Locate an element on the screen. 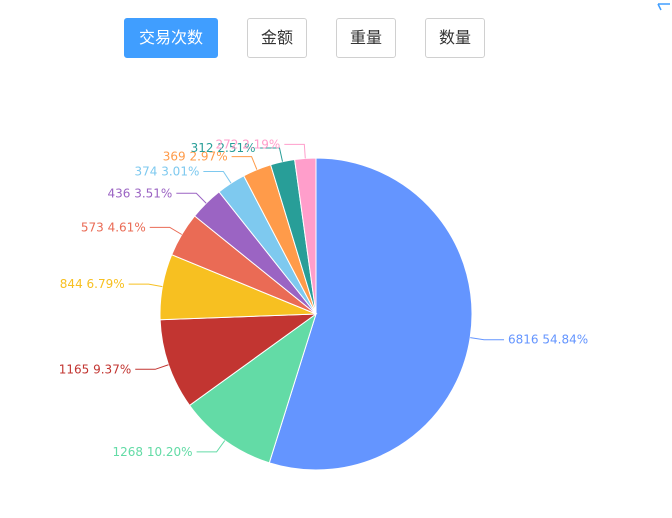  corner-fold-icon is located at coordinates (663, 7).